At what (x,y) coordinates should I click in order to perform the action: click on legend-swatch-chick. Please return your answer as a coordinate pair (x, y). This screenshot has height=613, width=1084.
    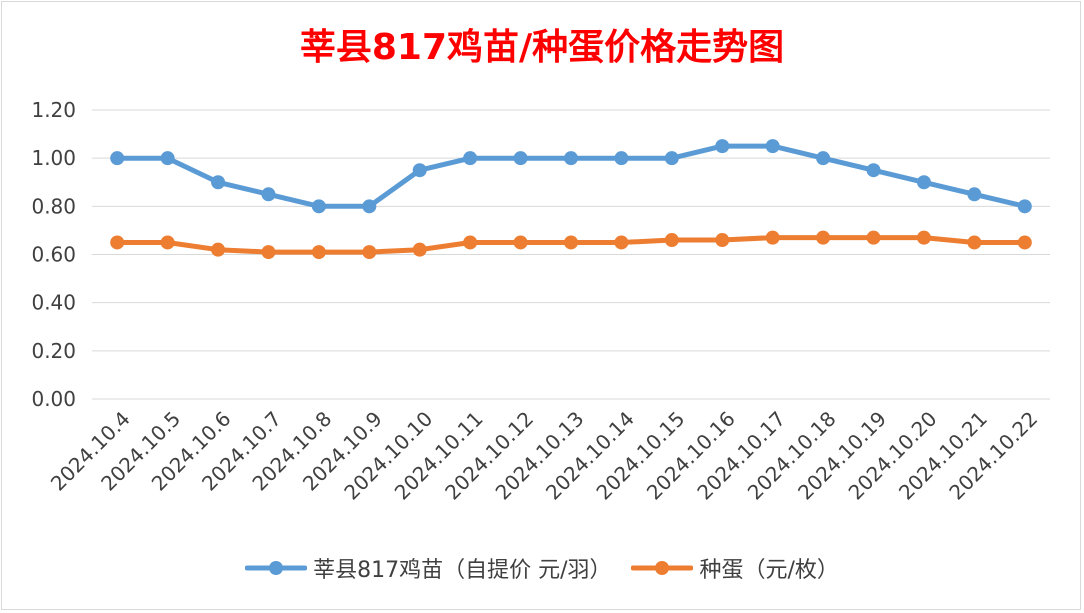
    Looking at the image, I should click on (276, 568).